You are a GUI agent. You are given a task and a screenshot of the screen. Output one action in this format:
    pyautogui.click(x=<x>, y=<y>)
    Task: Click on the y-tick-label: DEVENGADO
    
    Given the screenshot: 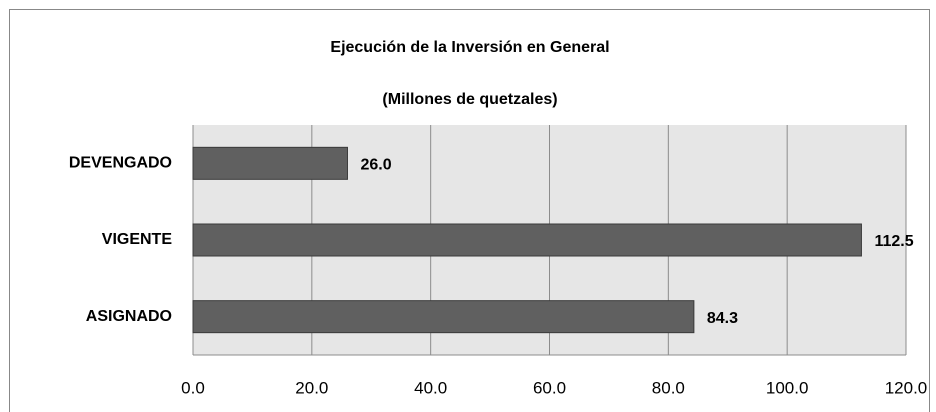 What is the action you would take?
    pyautogui.click(x=120, y=163)
    